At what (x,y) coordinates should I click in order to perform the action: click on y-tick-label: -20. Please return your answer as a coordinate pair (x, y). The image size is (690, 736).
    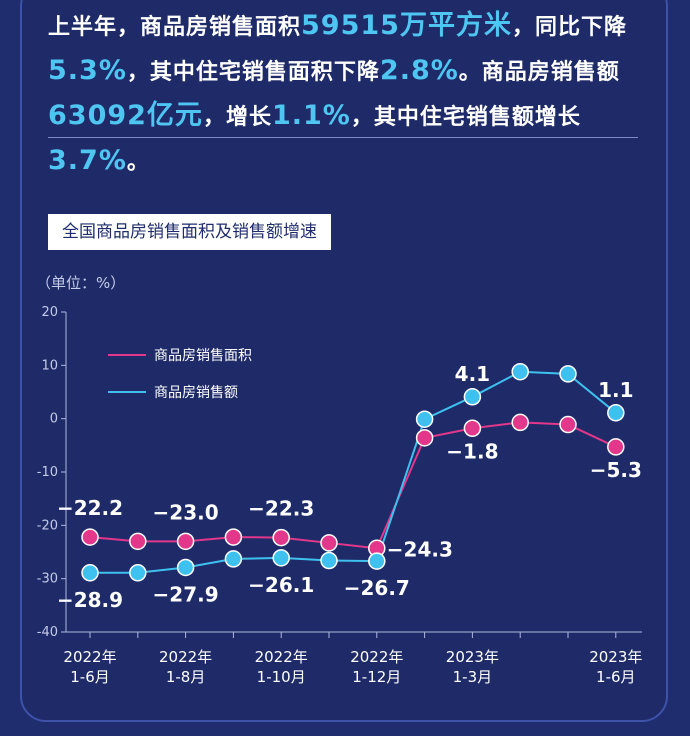
    Looking at the image, I should click on (47, 525).